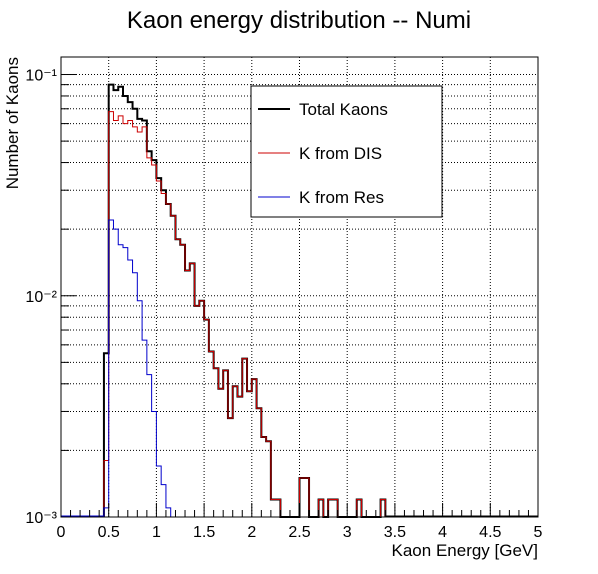  Describe the element at coordinates (41, 76) in the screenshot. I see `y-tick-label: 10⁻¹` at that location.